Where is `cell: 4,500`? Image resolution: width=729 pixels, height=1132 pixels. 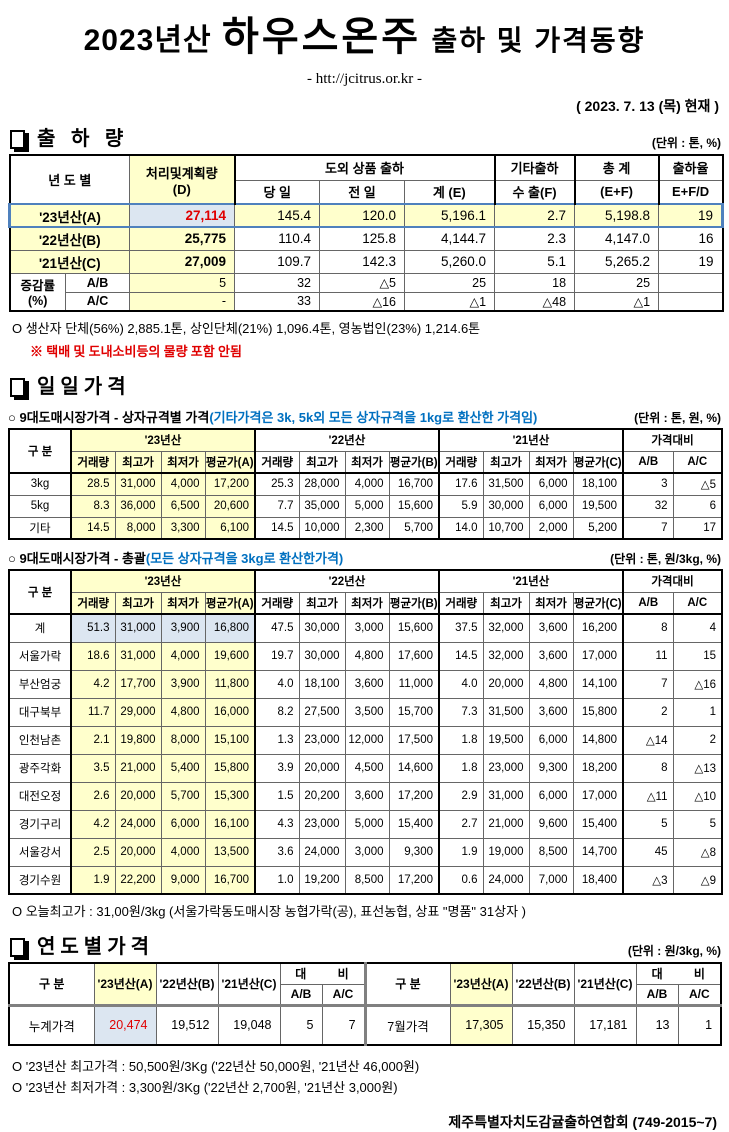 cell: 4,500 is located at coordinates (367, 768).